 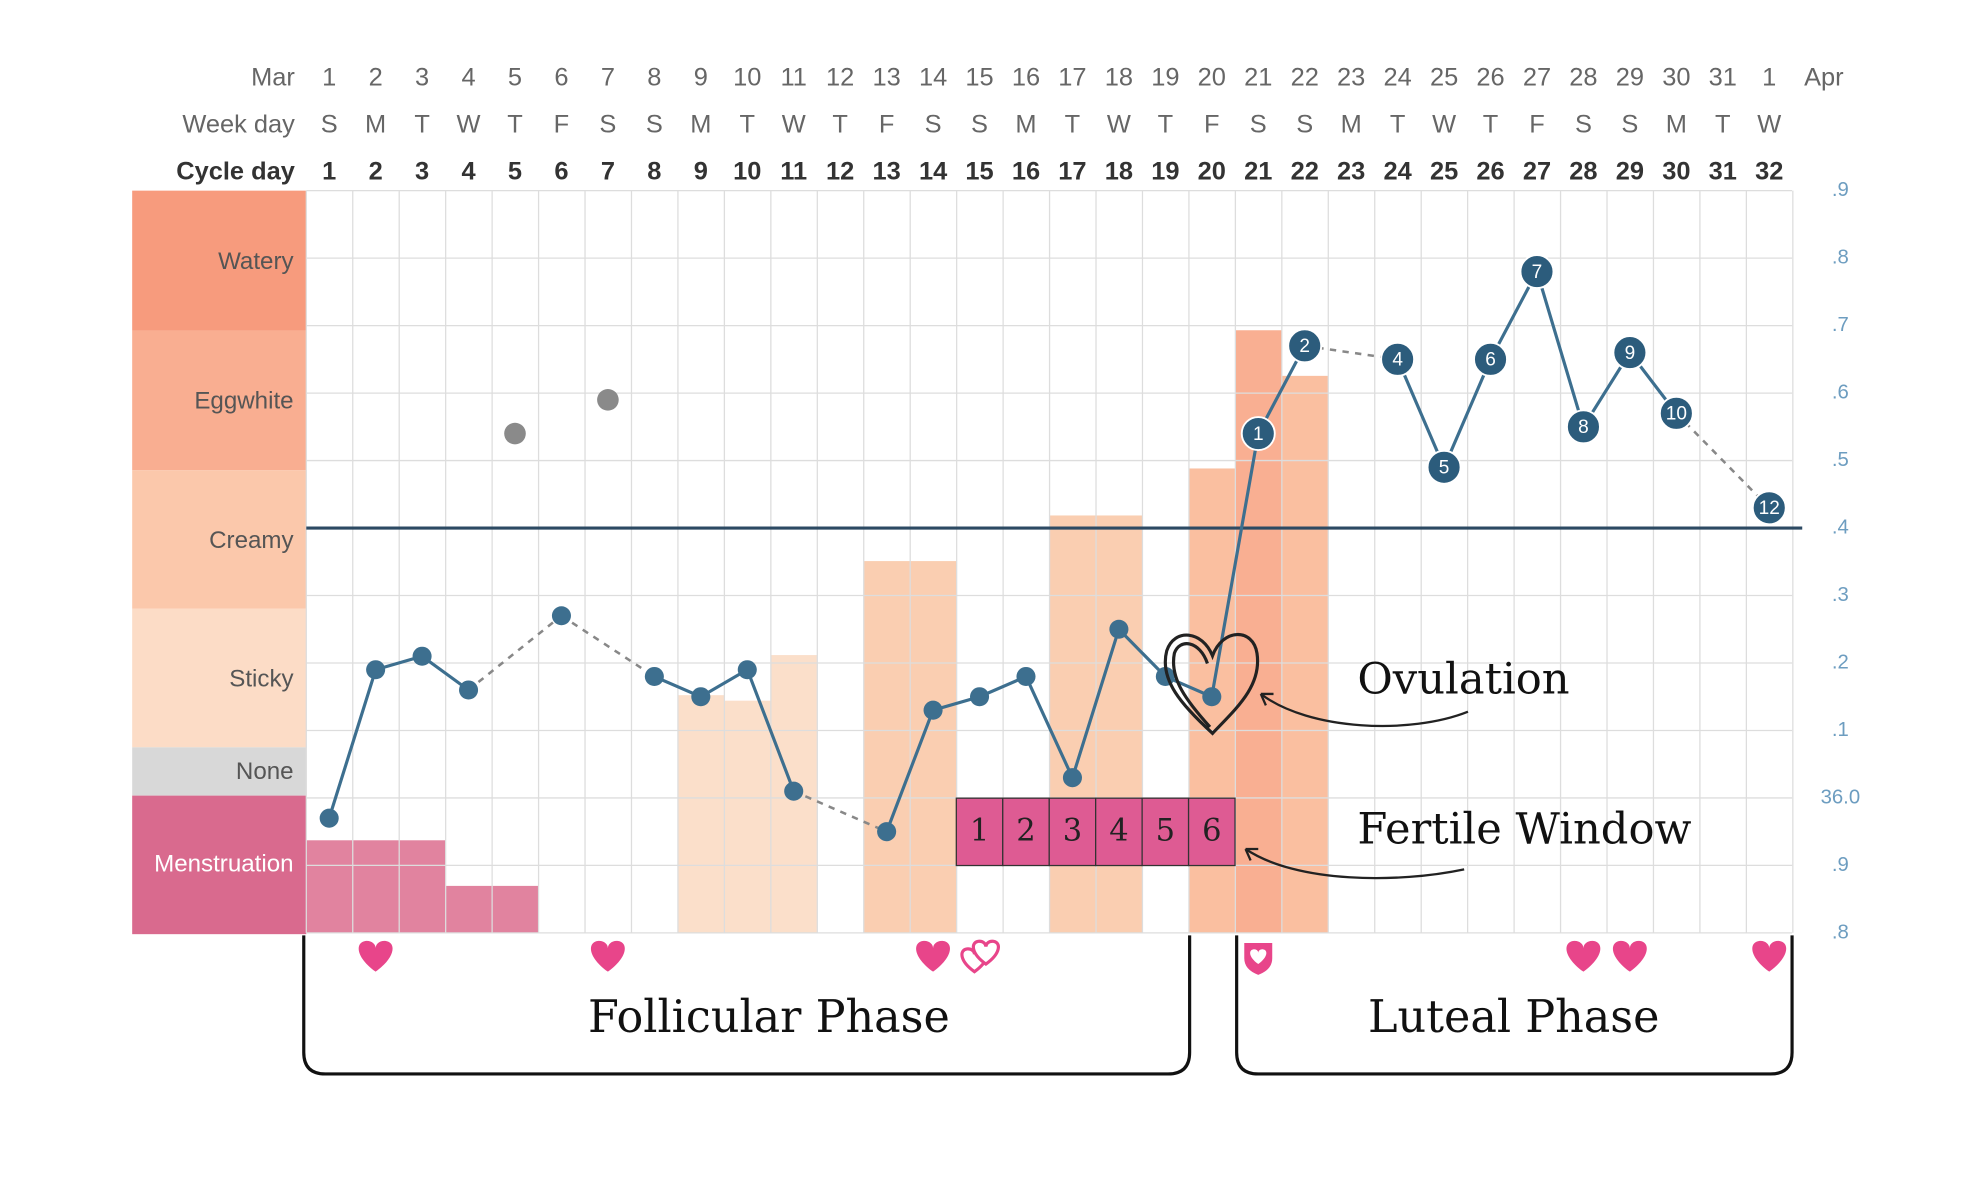 I want to click on fluid-bands, so click(x=219, y=562).